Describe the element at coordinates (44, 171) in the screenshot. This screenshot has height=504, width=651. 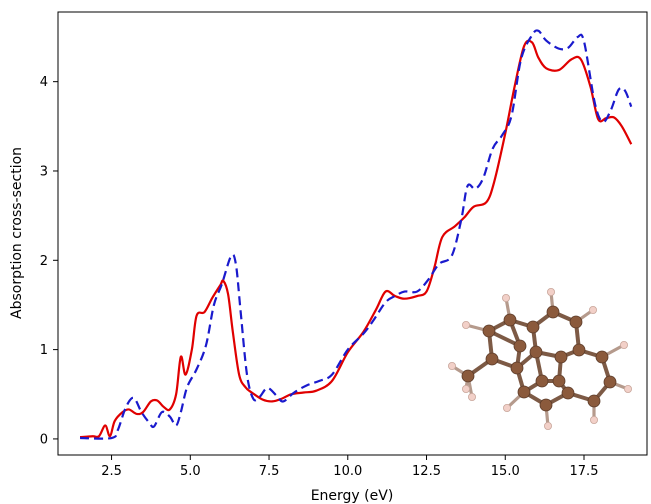
I see `y-tick-label: 3` at that location.